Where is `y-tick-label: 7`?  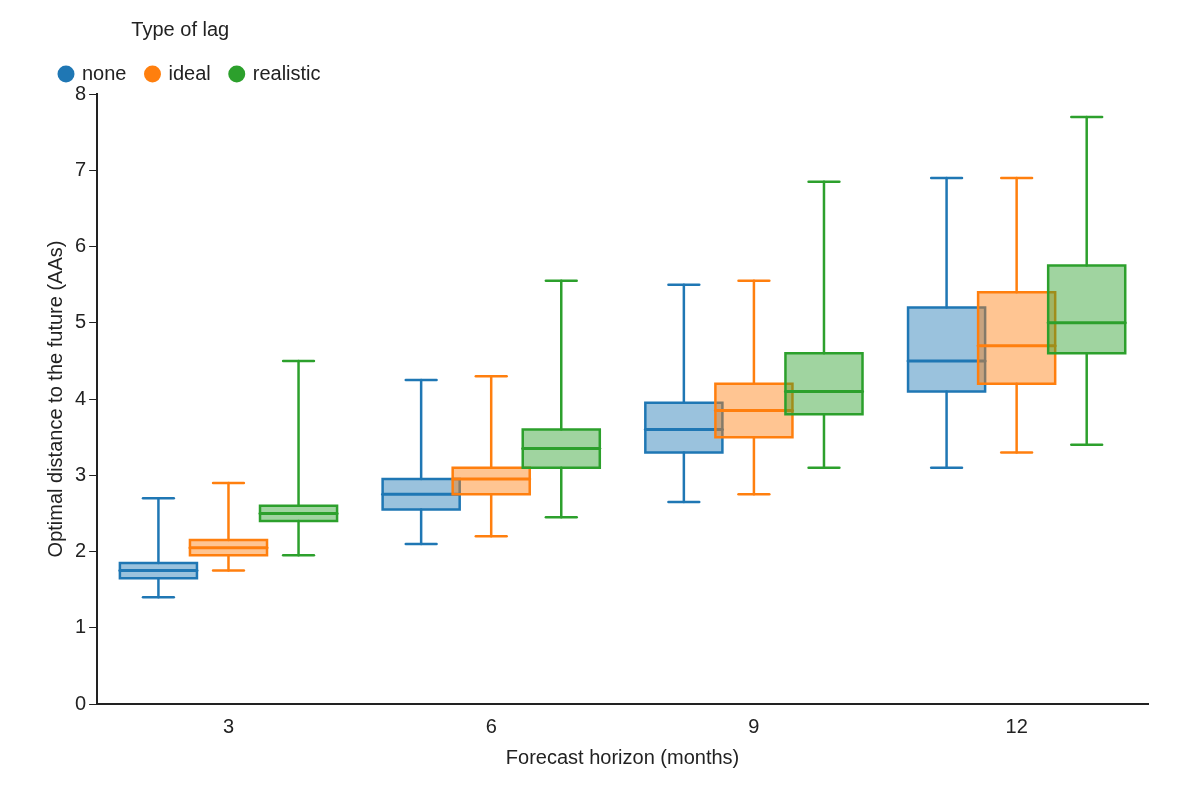
y-tick-label: 7 is located at coordinates (81, 168).